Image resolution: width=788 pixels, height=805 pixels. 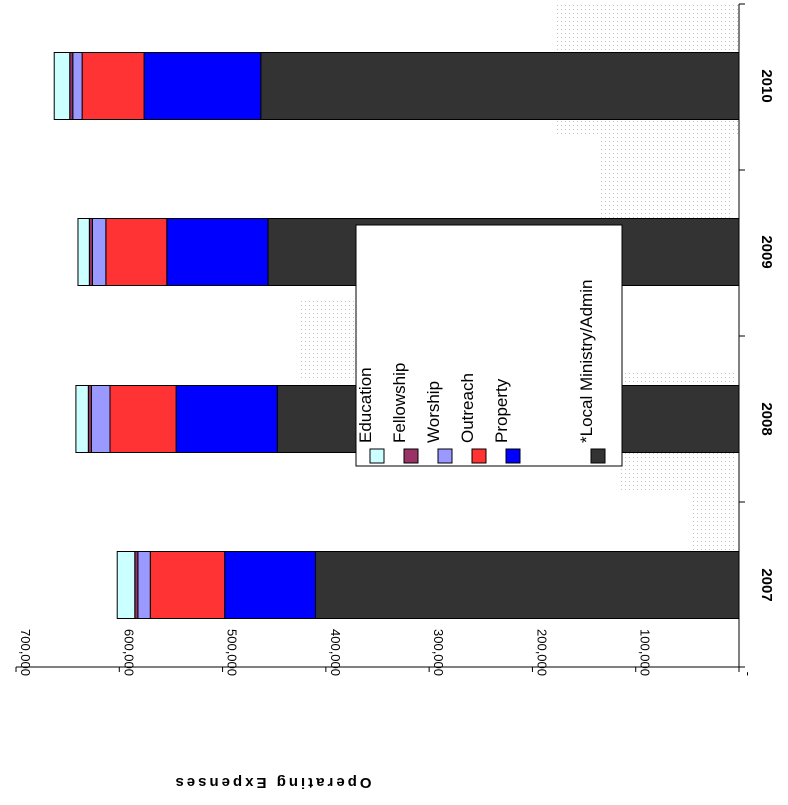 I want to click on value-tick-label: 300,000, so click(x=438, y=652).